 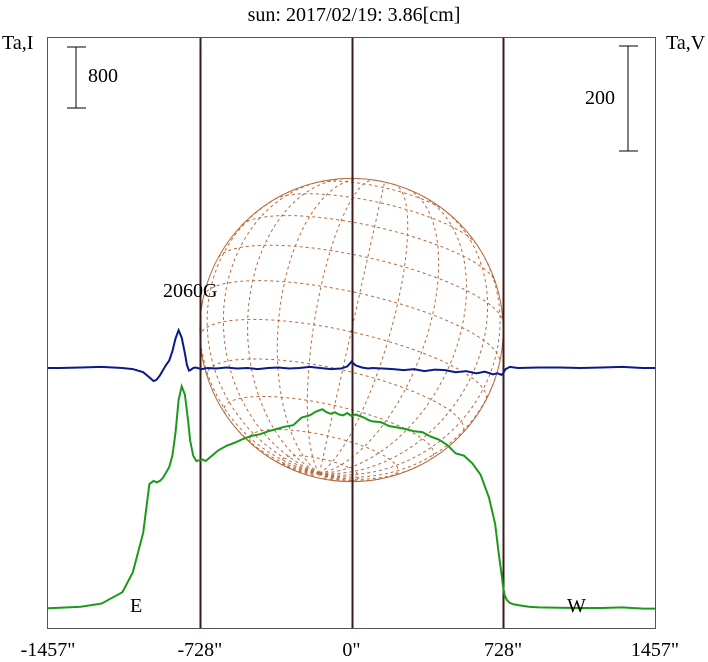 What do you see at coordinates (103, 76) in the screenshot?
I see `scale-bar-left-label: 800` at bounding box center [103, 76].